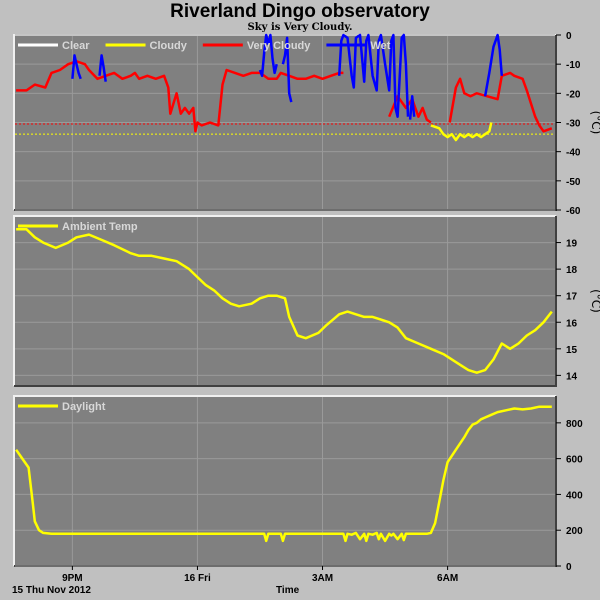 The height and width of the screenshot is (600, 600). Describe the element at coordinates (574, 531) in the screenshot. I see `daylight-y-tick-label: 200` at that location.